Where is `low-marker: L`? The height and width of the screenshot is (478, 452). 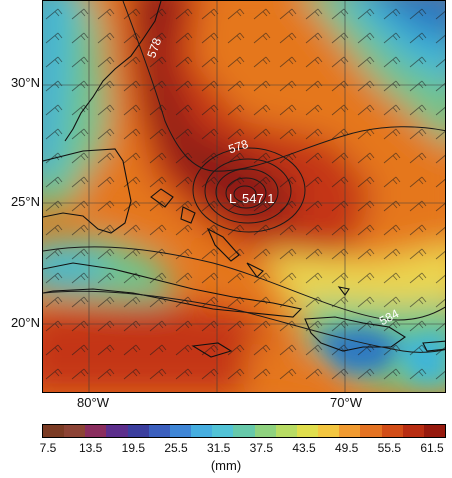 low-marker: L is located at coordinates (232, 198).